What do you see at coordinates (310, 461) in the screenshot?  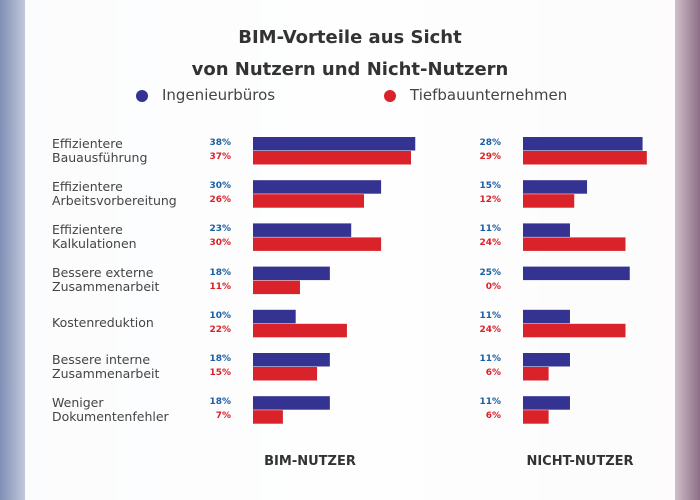 I see `panel-title: BIM-NUTZER` at bounding box center [310, 461].